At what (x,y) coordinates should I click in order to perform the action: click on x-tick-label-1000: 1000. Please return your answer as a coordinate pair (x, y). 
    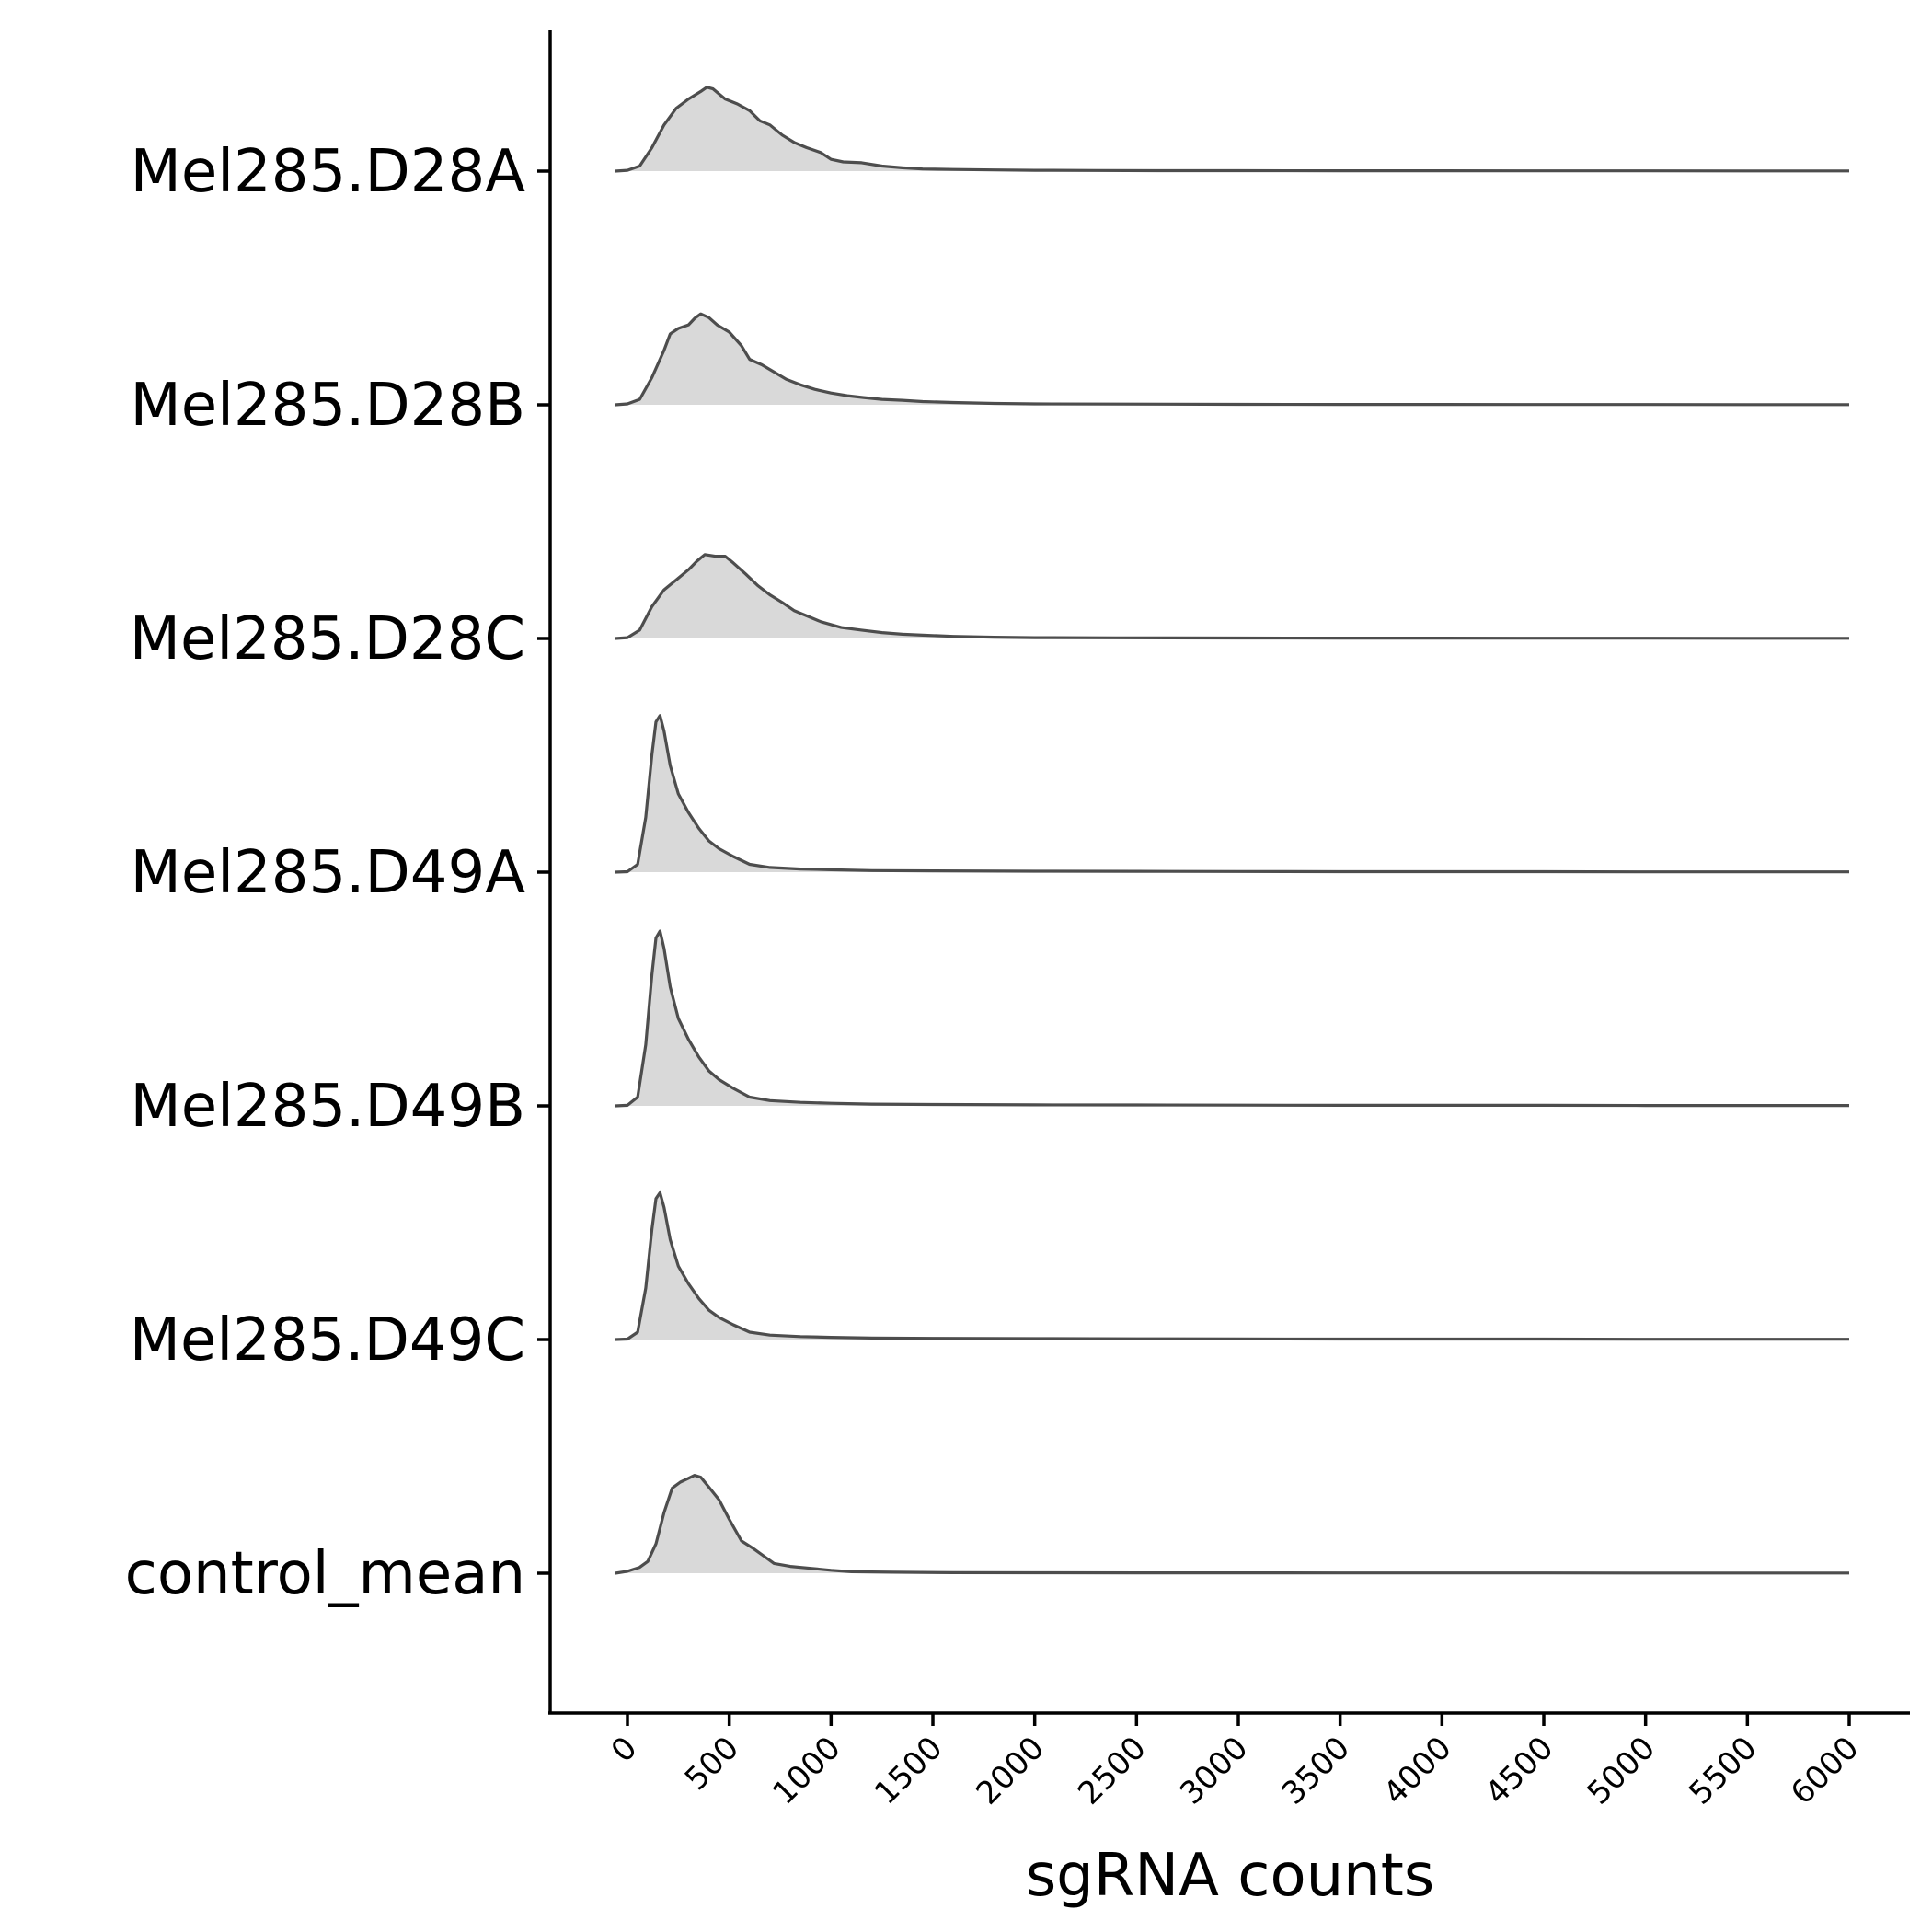
    Looking at the image, I should click on (806, 1770).